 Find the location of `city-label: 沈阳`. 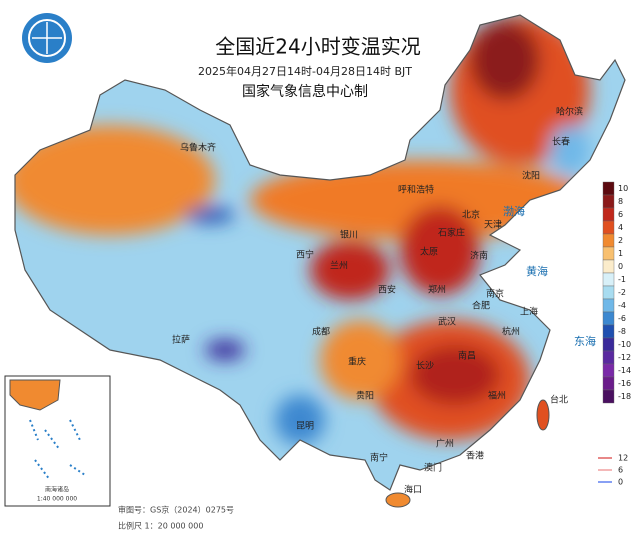

city-label: 沈阳 is located at coordinates (531, 176).